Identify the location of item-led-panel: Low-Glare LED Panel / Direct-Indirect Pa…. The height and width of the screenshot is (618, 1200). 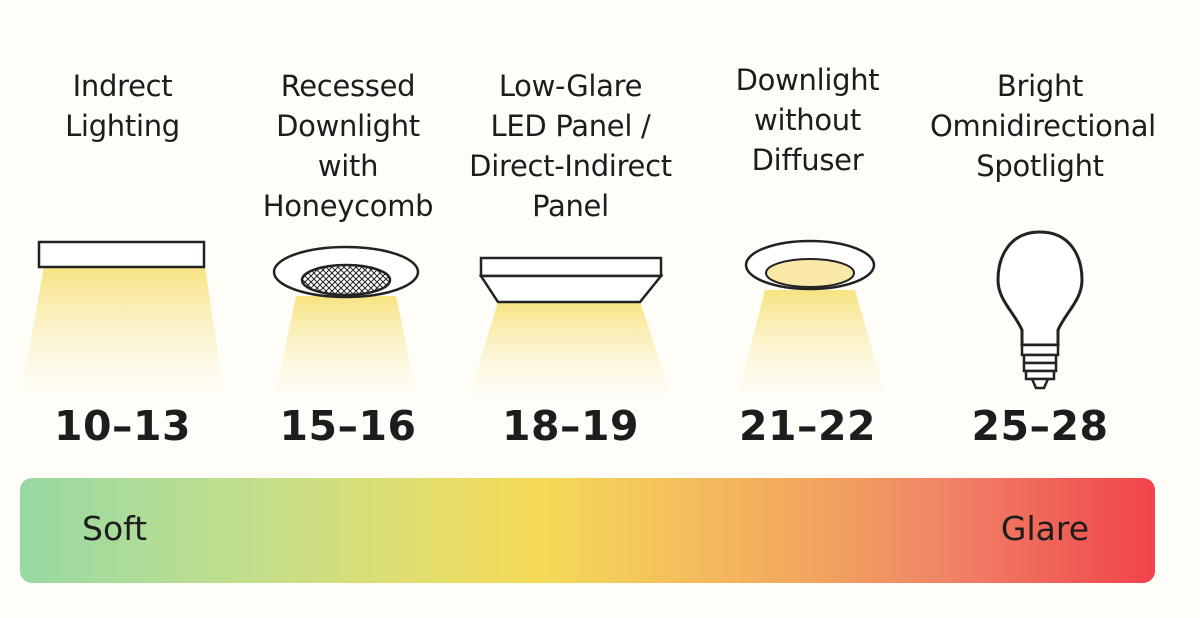
(570, 230).